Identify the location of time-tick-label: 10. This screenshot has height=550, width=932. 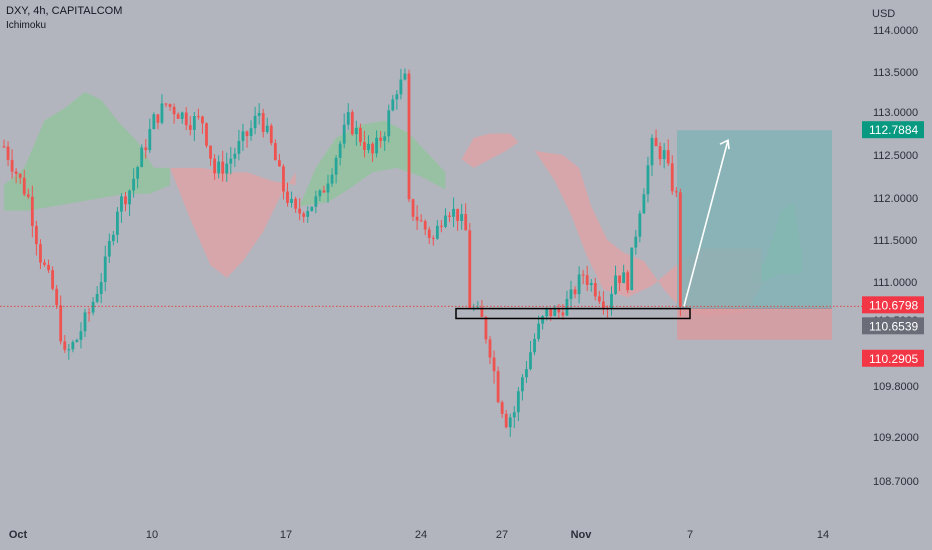
(152, 535).